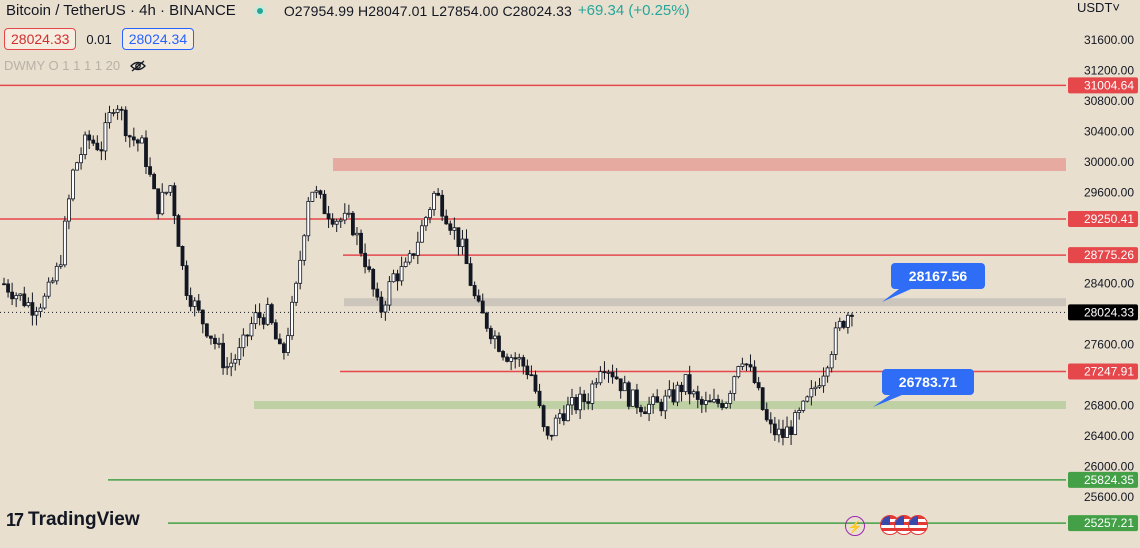  I want to click on y-tick-label: 25600.00, so click(1109, 497).